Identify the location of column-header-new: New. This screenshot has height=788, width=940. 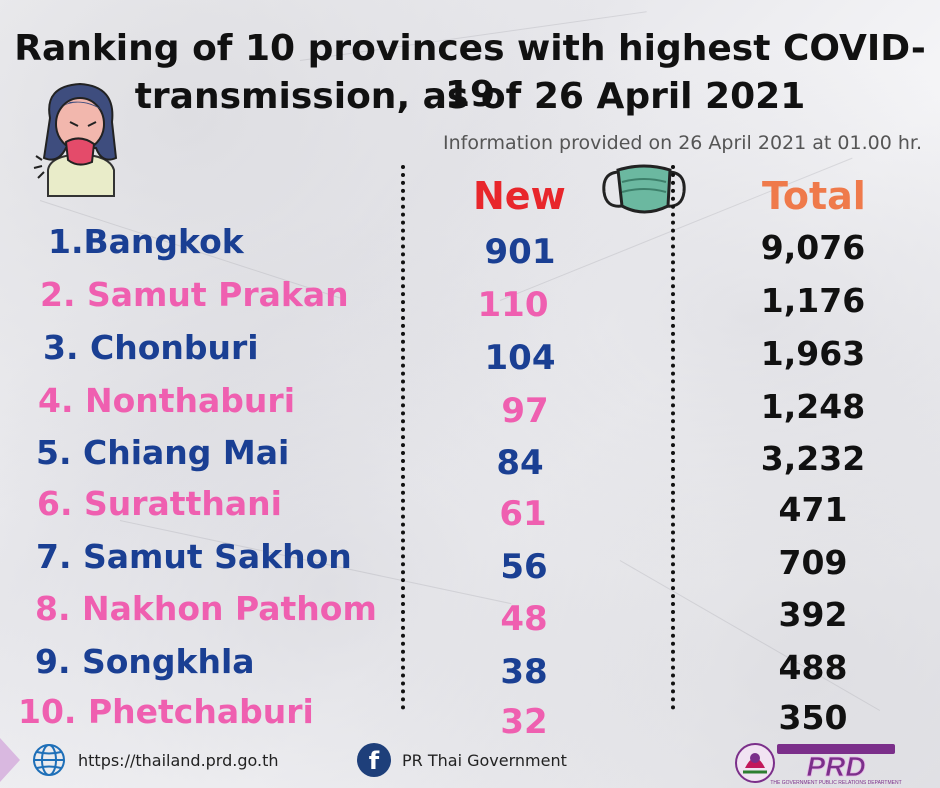
(519, 196).